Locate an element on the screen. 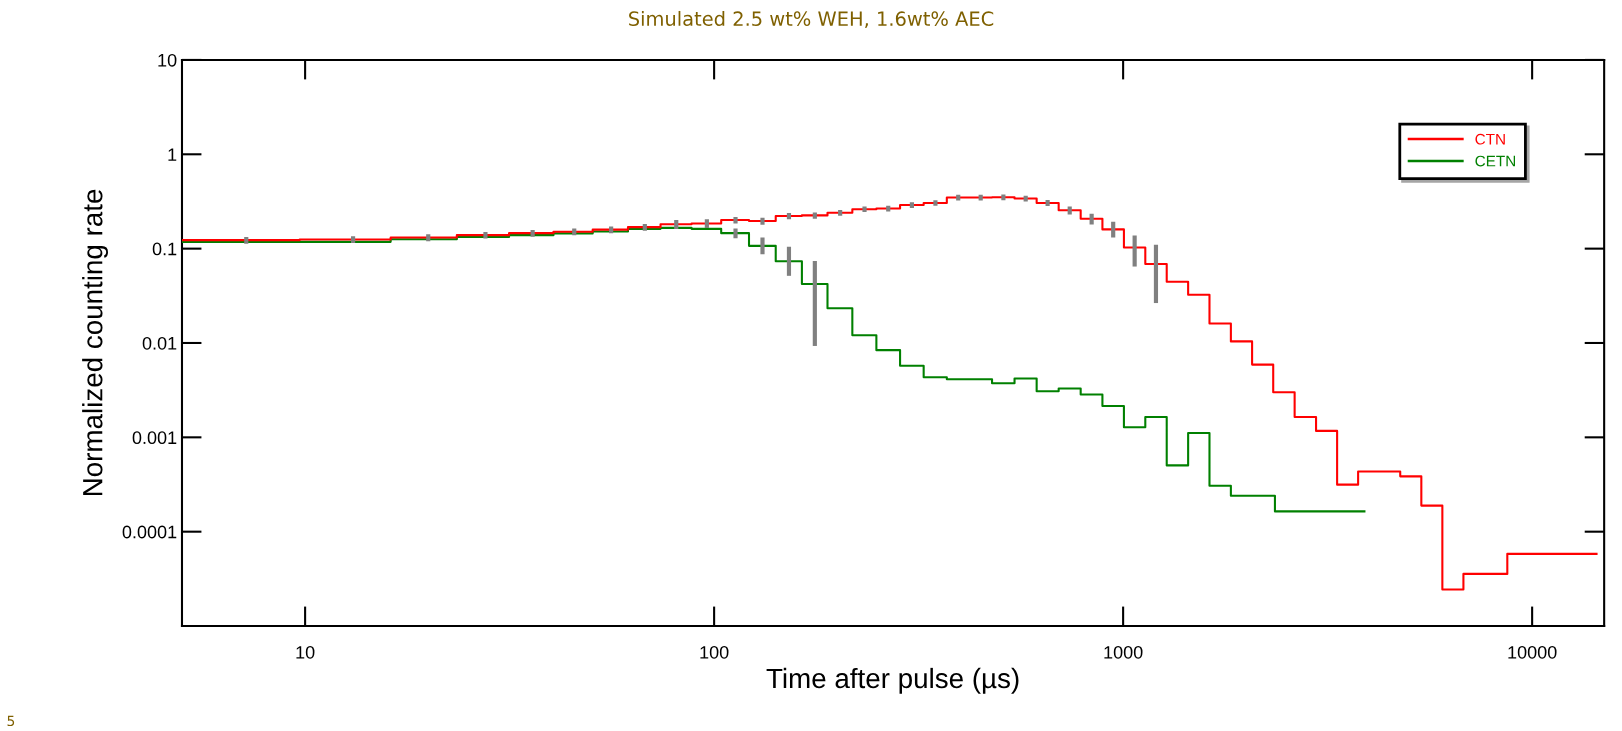  x-axis-title: Time after pulse (µs) is located at coordinates (892, 680).